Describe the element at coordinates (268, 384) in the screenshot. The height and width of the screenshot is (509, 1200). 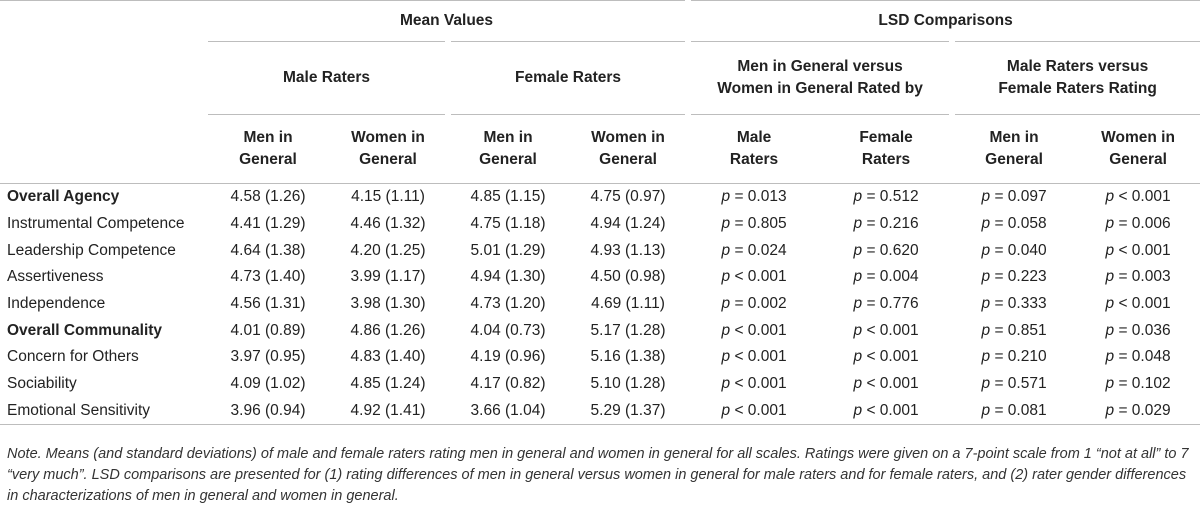
I see `cell-male-men: 4.09 (1.02)` at that location.